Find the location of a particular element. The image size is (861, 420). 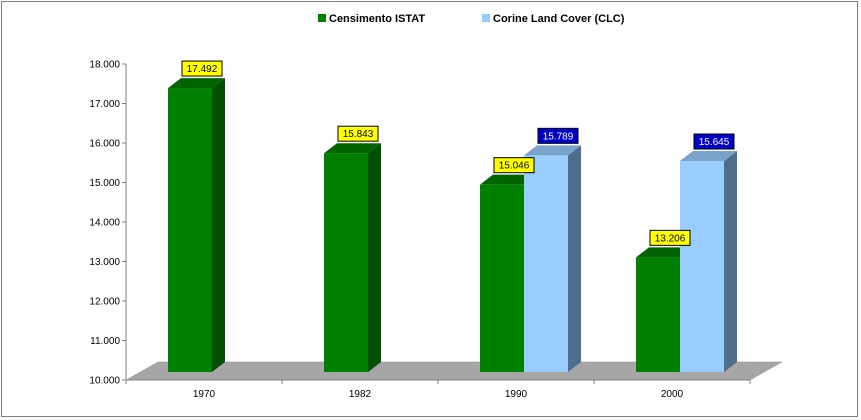

y-tick-label: 15.000 is located at coordinates (104, 183).